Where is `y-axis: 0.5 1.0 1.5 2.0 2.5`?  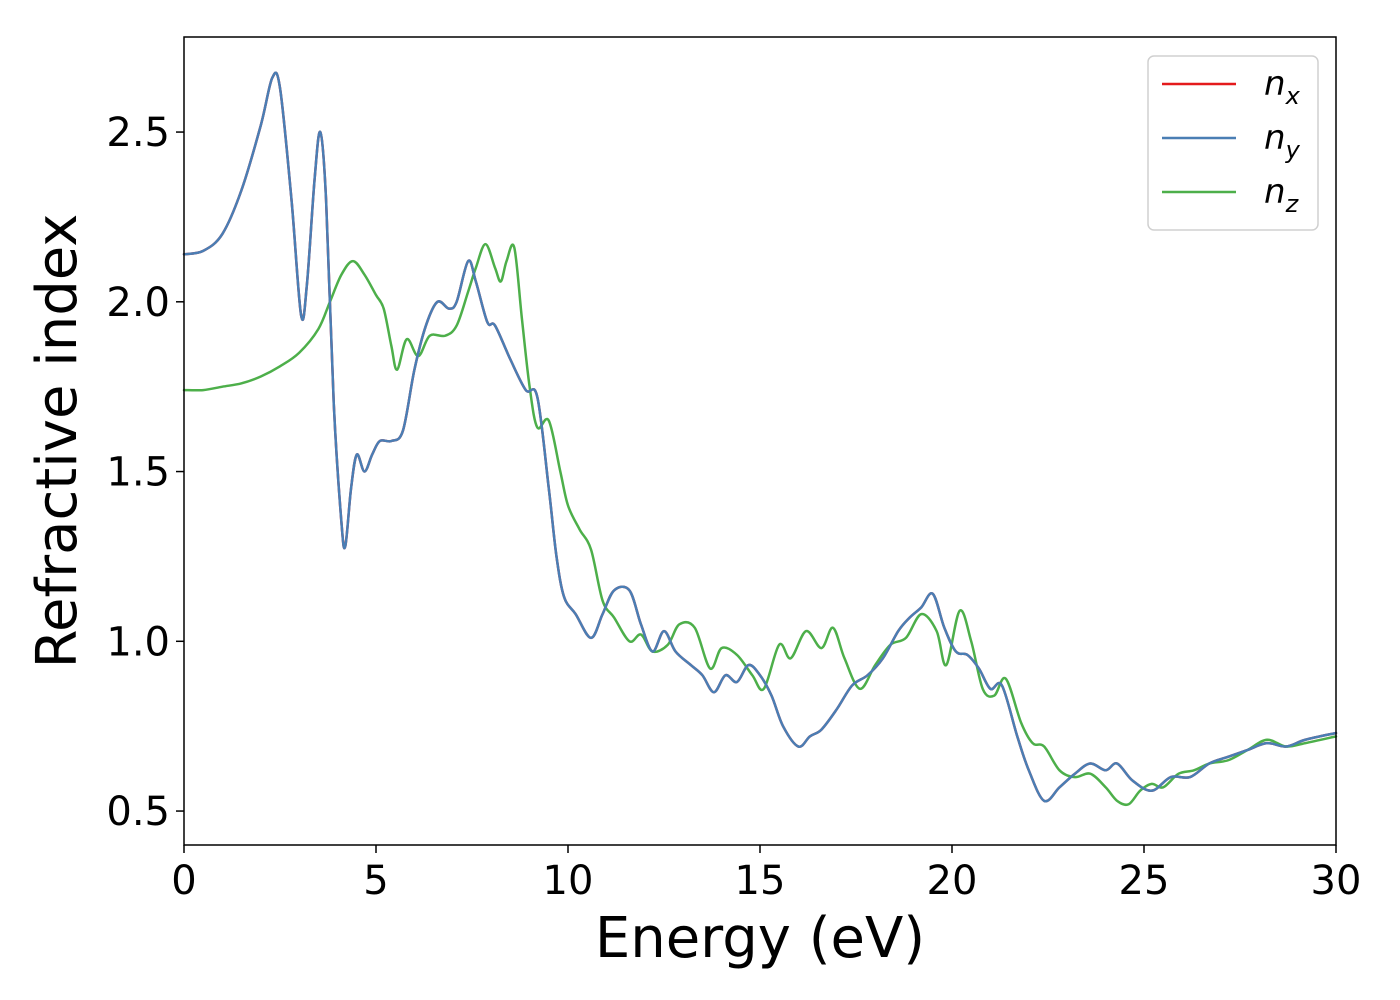 y-axis: 0.5 1.0 1.5 2.0 2.5 is located at coordinates (145, 472).